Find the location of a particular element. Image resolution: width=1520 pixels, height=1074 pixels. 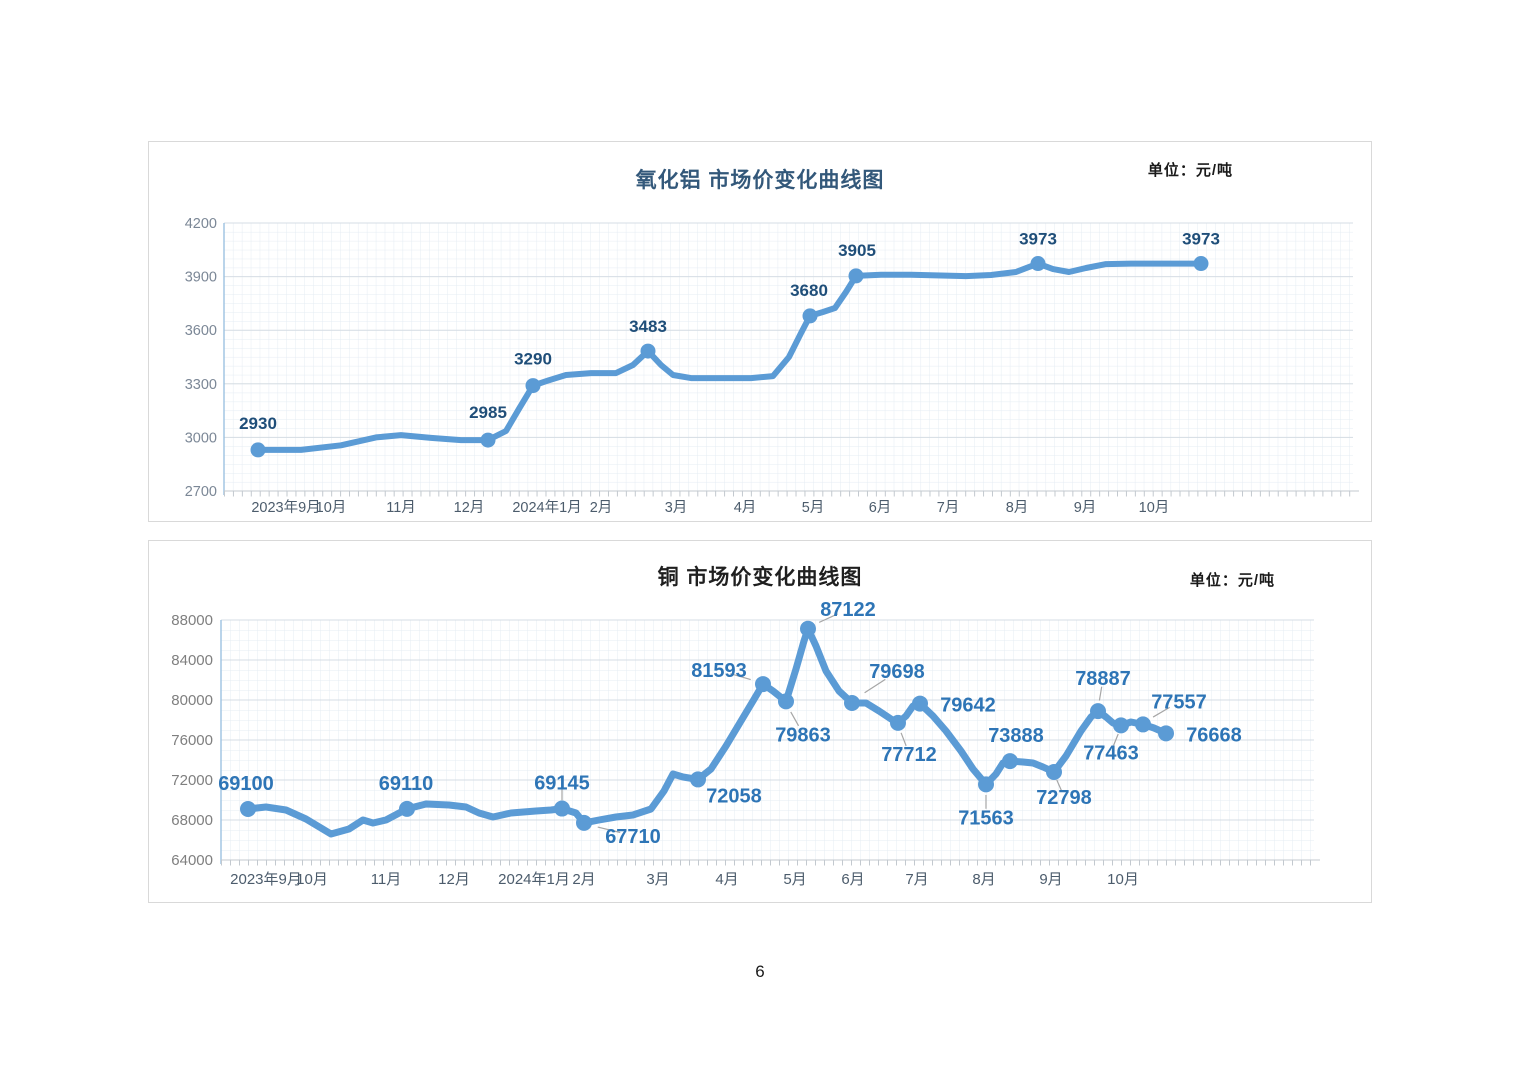

y-axis-tick-label: 68000 is located at coordinates (192, 820).